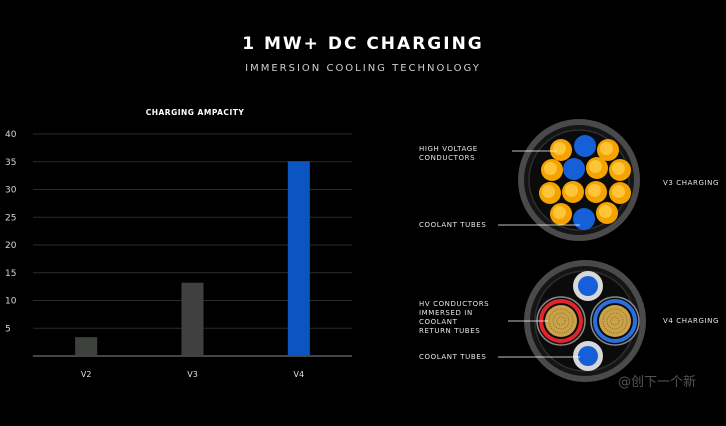 The height and width of the screenshot is (426, 726). Describe the element at coordinates (10, 274) in the screenshot. I see `y-tick-label: 15` at that location.